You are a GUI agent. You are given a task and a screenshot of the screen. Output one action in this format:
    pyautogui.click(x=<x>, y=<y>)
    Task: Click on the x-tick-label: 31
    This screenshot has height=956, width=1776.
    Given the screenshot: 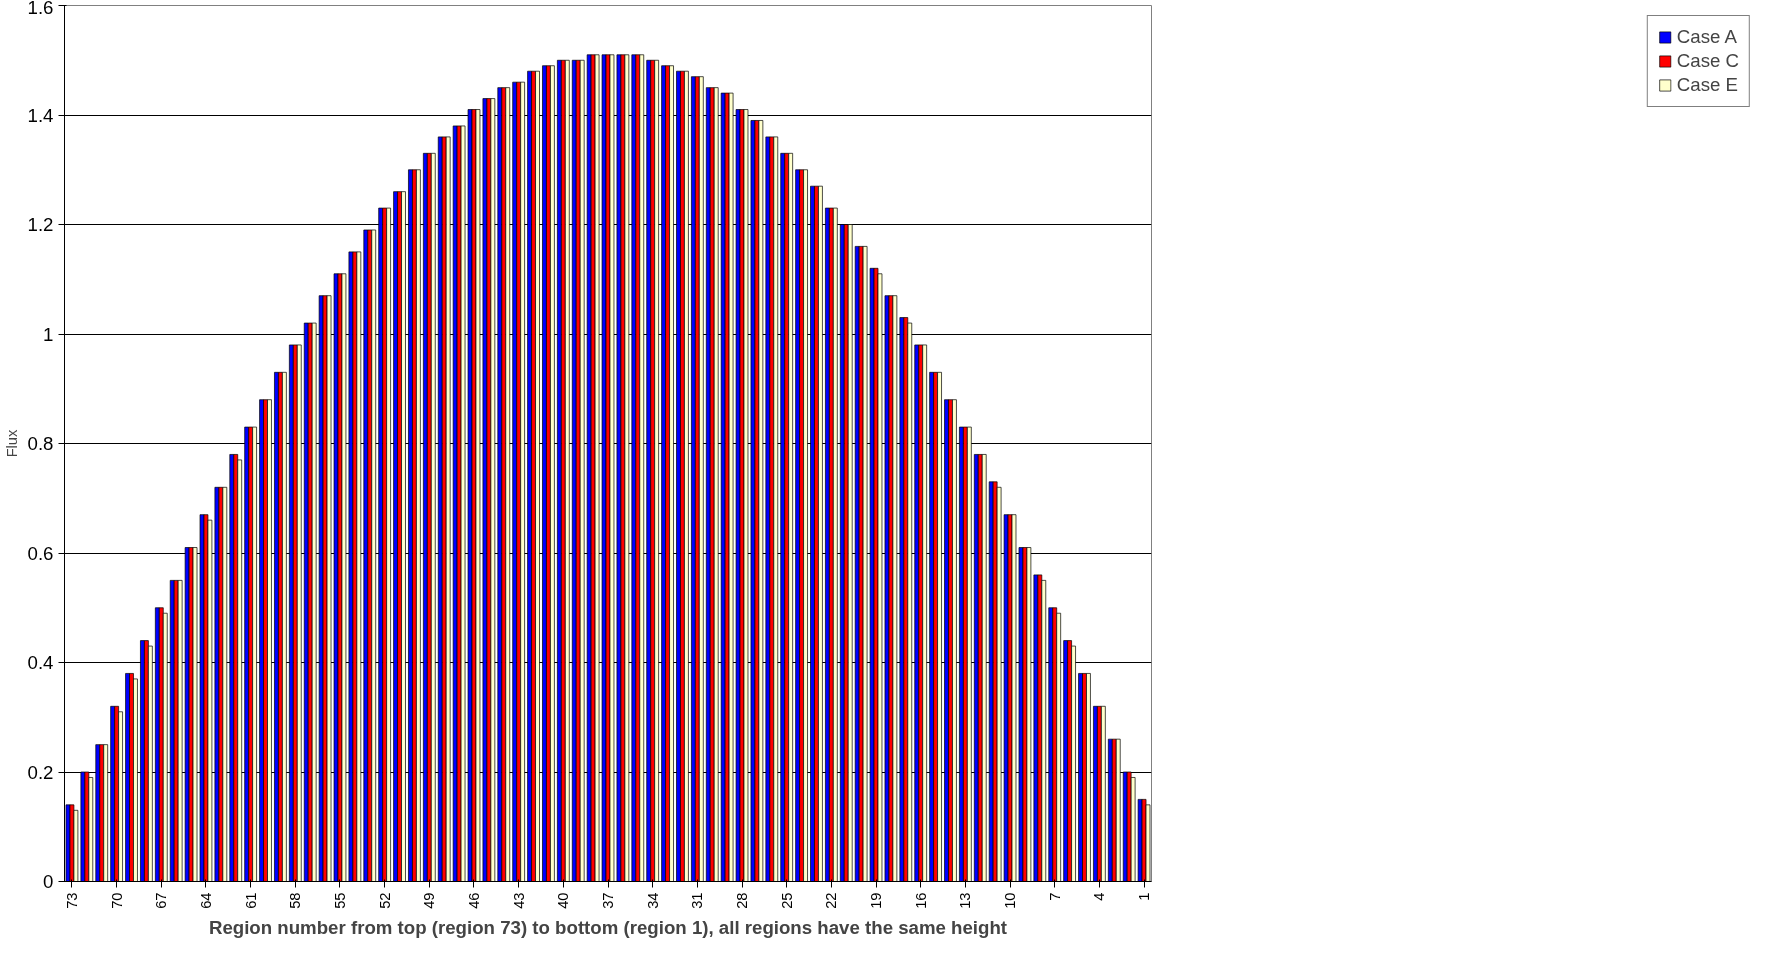 What is the action you would take?
    pyautogui.click(x=697, y=900)
    